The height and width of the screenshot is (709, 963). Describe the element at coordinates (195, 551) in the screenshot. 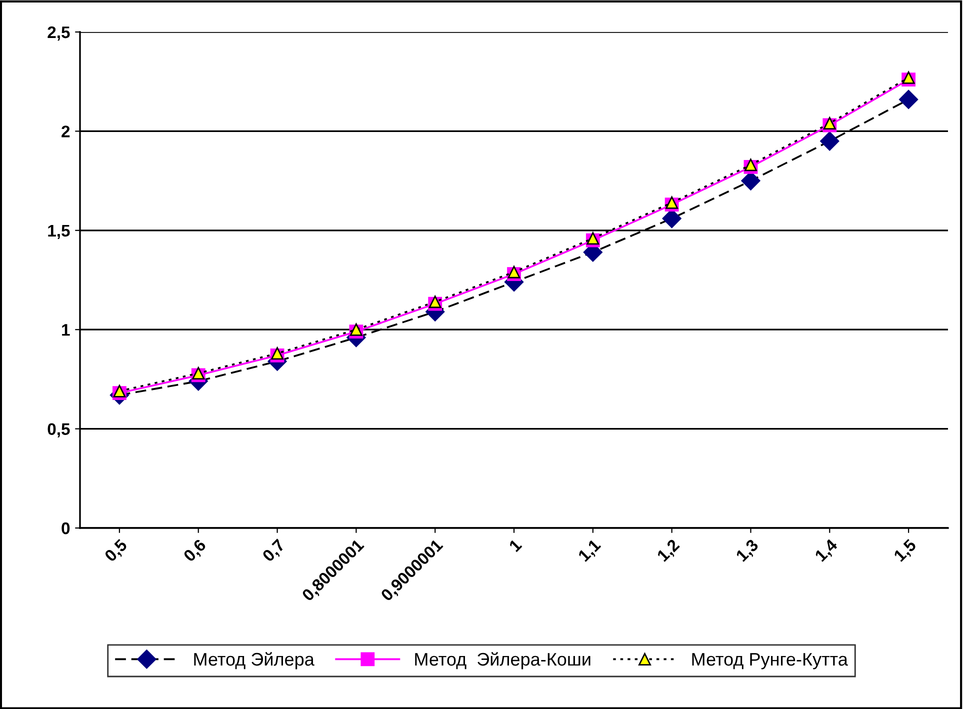

I see `x-tick-label: 0,6` at that location.